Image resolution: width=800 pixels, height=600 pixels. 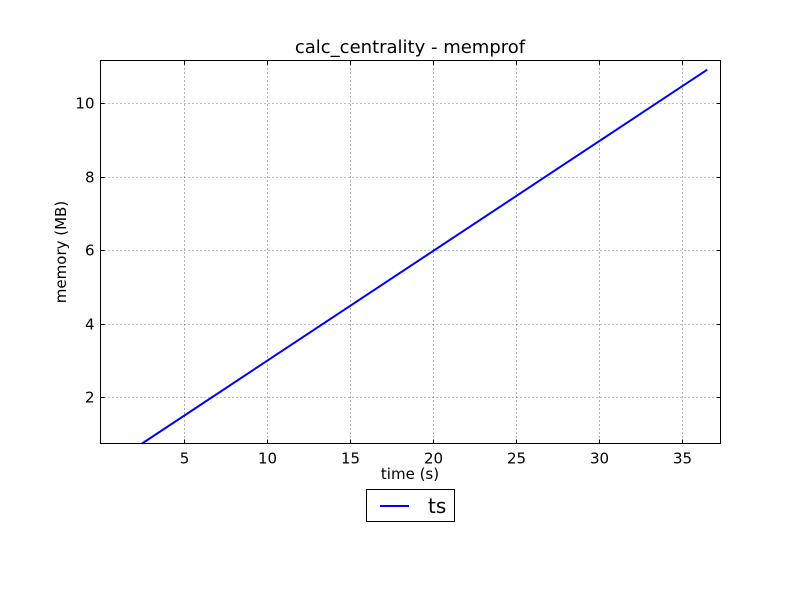 What do you see at coordinates (90, 398) in the screenshot?
I see `y-tick-label: 2` at bounding box center [90, 398].